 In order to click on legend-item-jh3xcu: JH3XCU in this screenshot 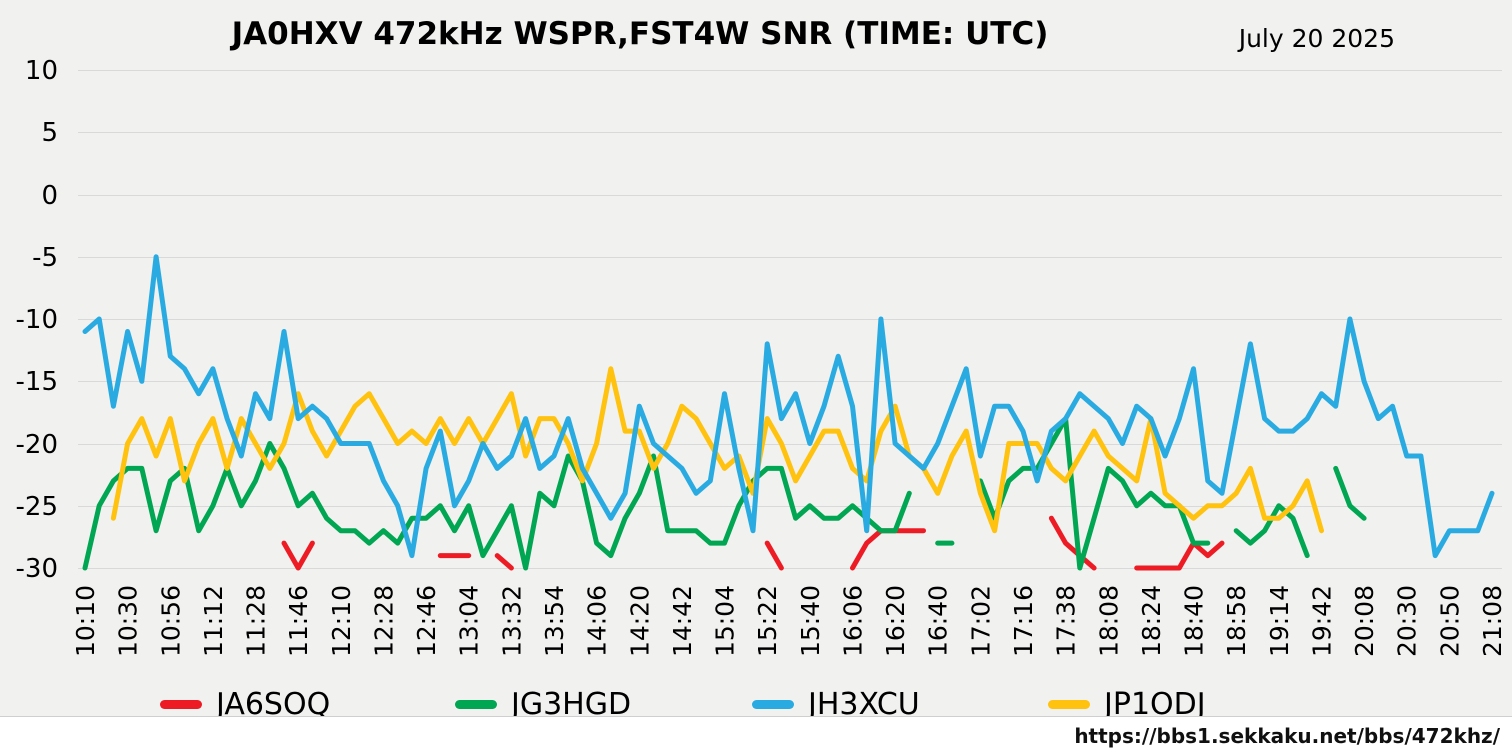, I will do `click(836, 704)`.